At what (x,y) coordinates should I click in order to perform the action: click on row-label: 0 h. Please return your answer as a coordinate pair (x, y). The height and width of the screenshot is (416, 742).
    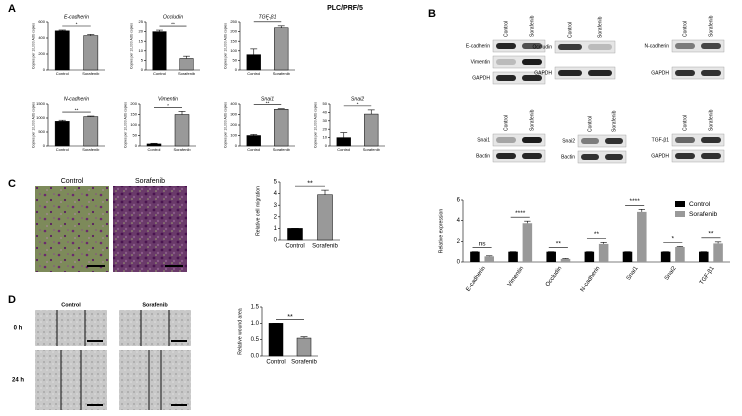
    Looking at the image, I should click on (18, 329).